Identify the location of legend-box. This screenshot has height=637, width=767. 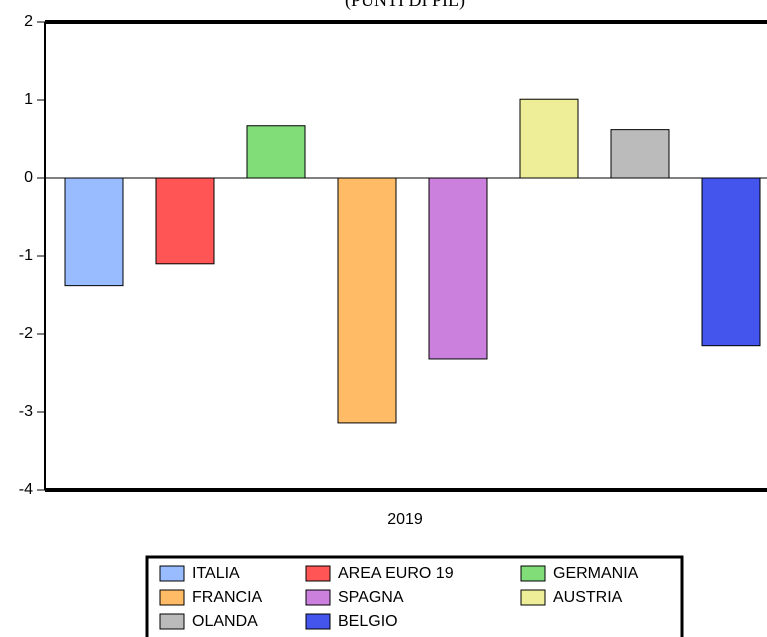
(414, 596).